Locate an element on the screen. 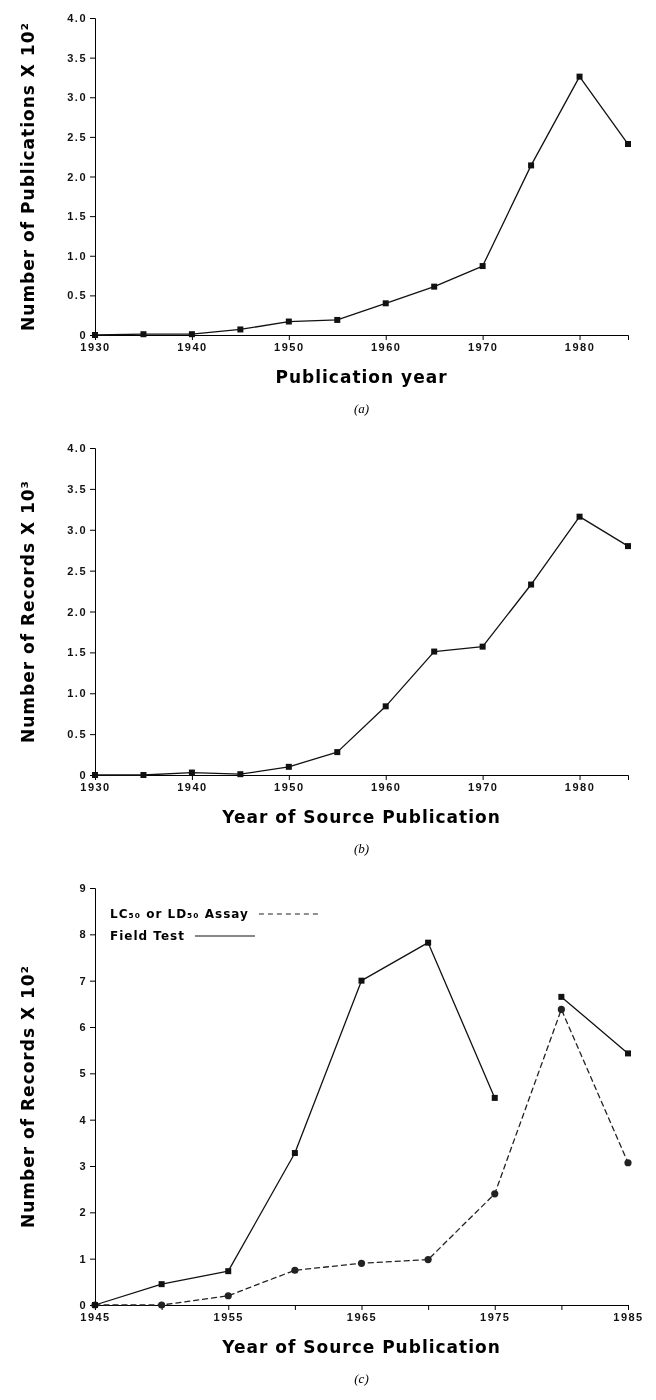  y-tick-label: 9 is located at coordinates (83, 888).